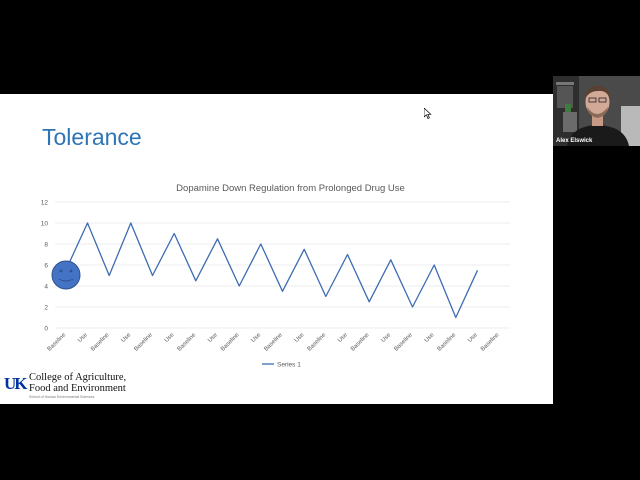  Describe the element at coordinates (62, 397) in the screenshot. I see `logo-subtext: School of Human Environmental Sciences` at that location.